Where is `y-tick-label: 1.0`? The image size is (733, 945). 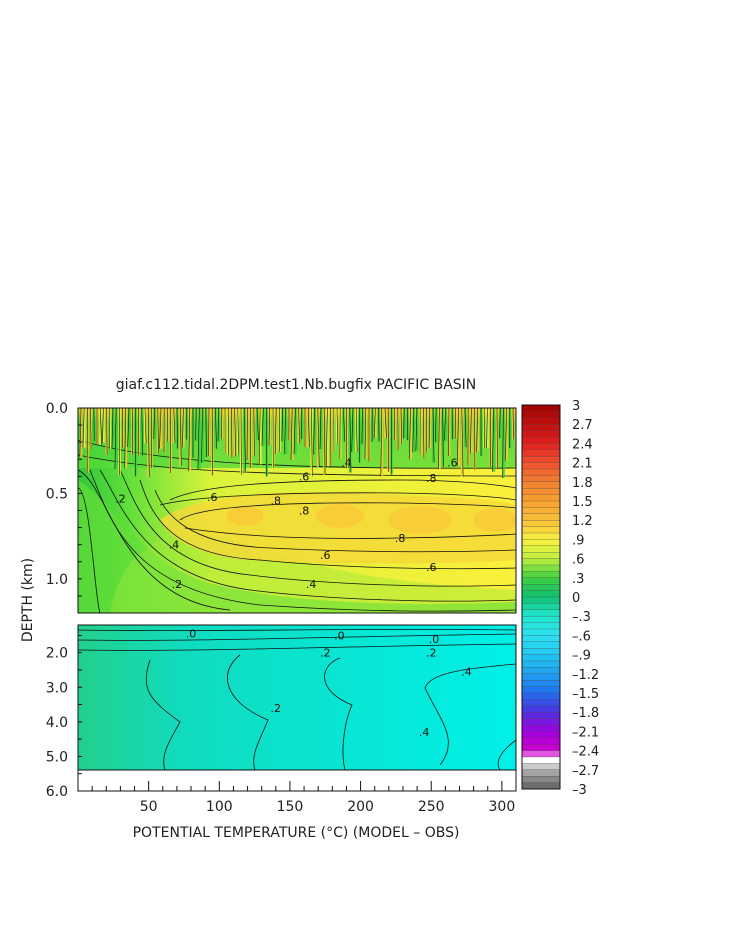
y-tick-label: 1.0 is located at coordinates (57, 580).